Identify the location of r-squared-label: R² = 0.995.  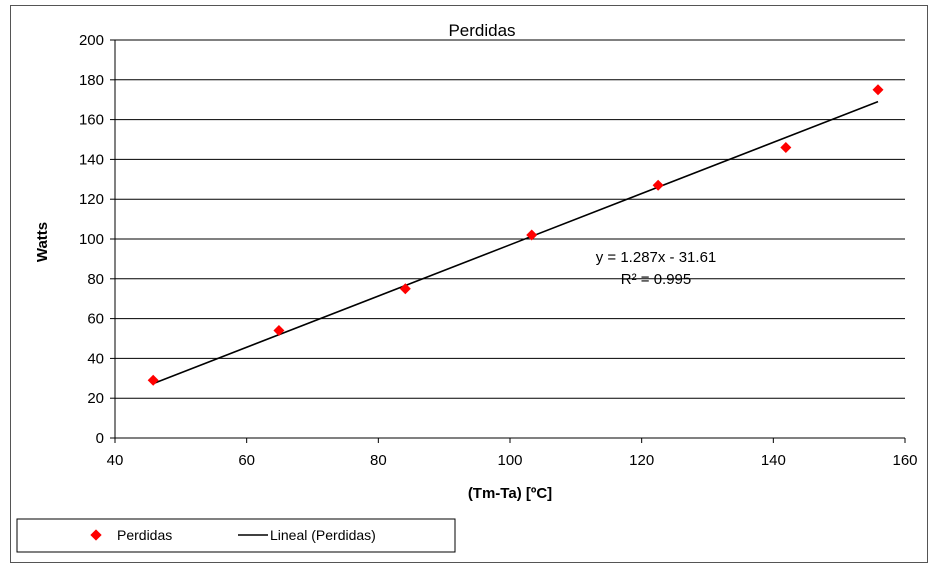
(656, 279).